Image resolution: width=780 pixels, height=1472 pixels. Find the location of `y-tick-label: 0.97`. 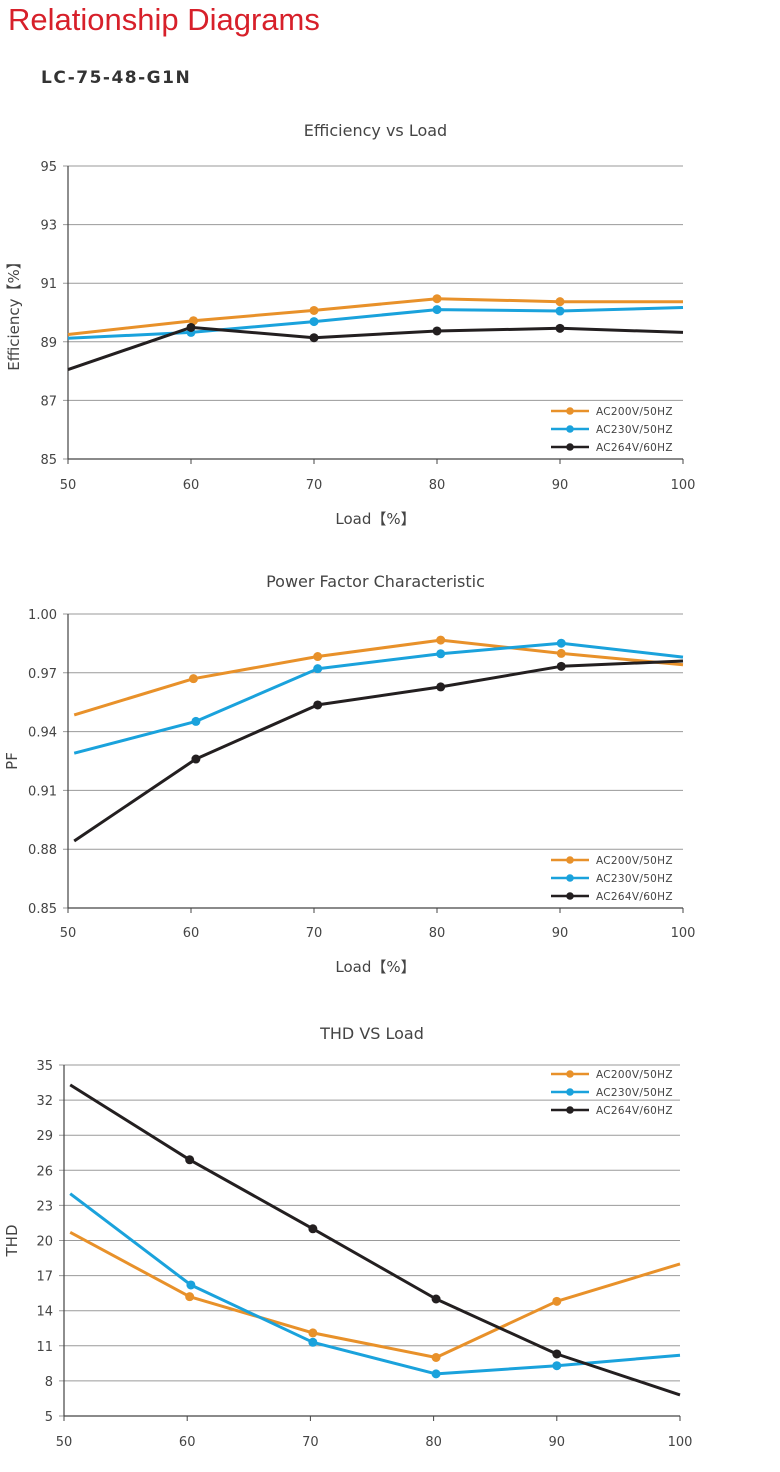

y-tick-label: 0.97 is located at coordinates (42, 674).